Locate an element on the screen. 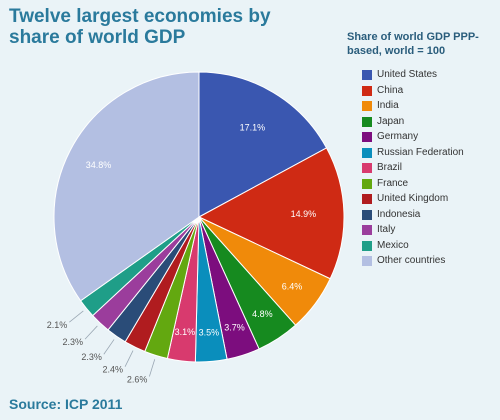 Image resolution: width=500 pixels, height=420 pixels. pie-slice-united-states is located at coordinates (263, 144).